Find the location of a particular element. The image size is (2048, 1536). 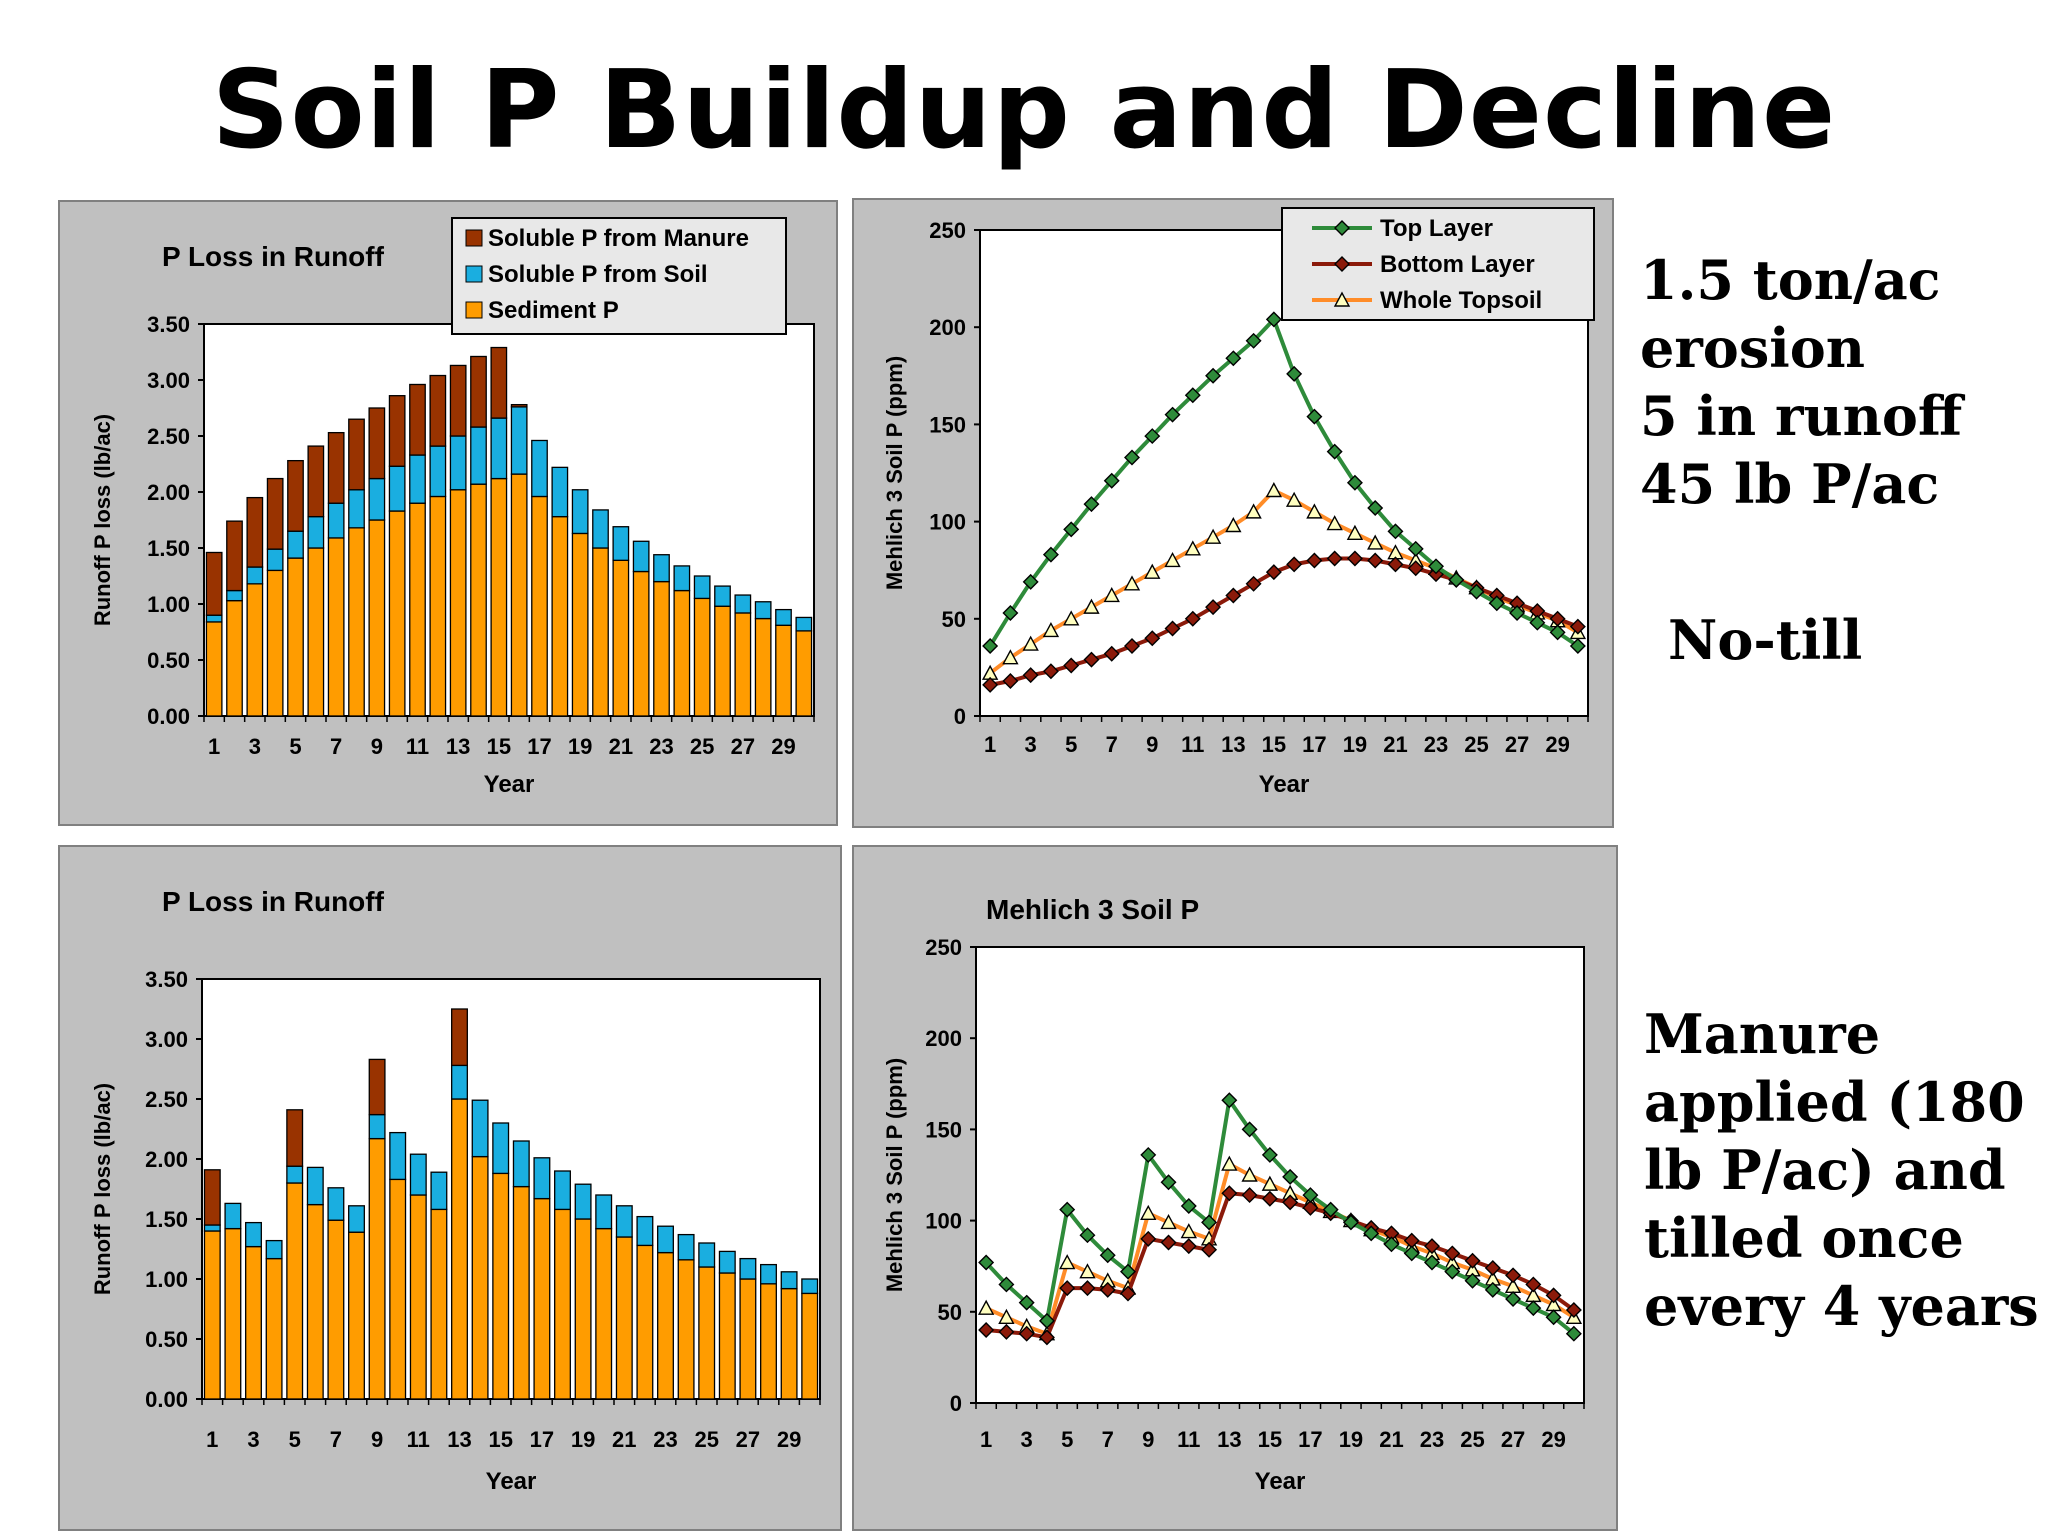

chart-title: P Loss in Runoff is located at coordinates (273, 901).